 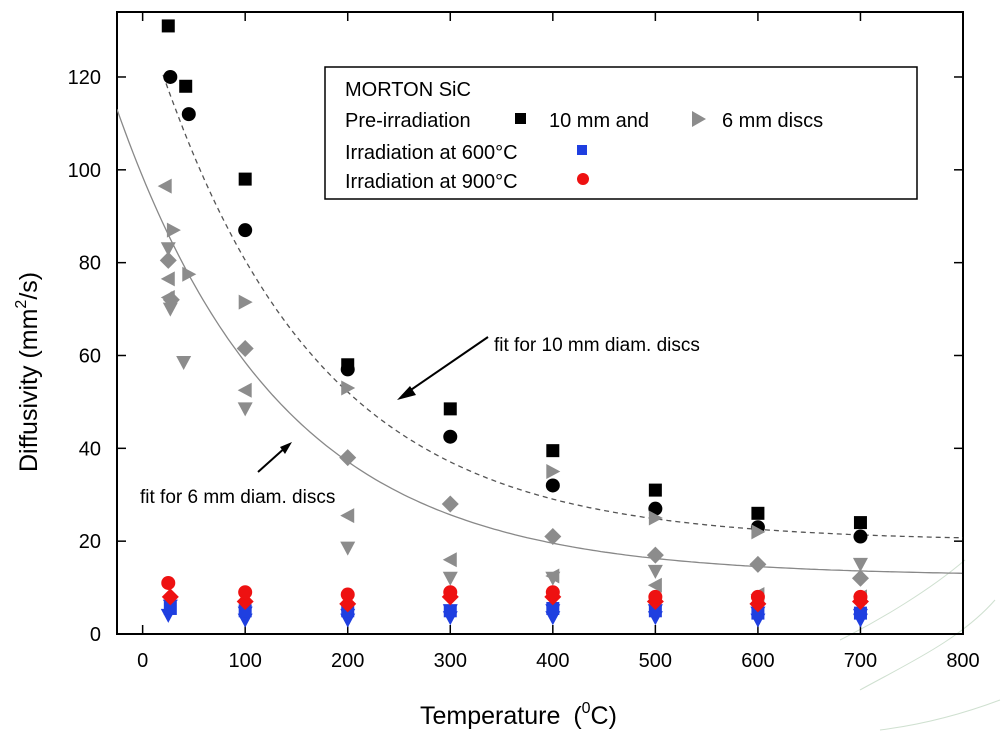 I want to click on x-tick-label: 100, so click(x=244, y=661).